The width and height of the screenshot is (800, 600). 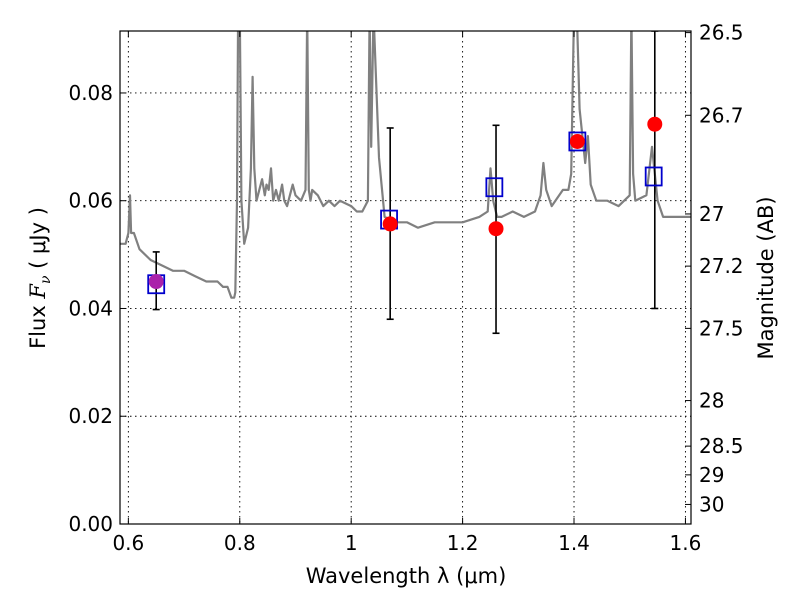 I want to click on y-tick-label: 0.00, so click(x=90, y=524).